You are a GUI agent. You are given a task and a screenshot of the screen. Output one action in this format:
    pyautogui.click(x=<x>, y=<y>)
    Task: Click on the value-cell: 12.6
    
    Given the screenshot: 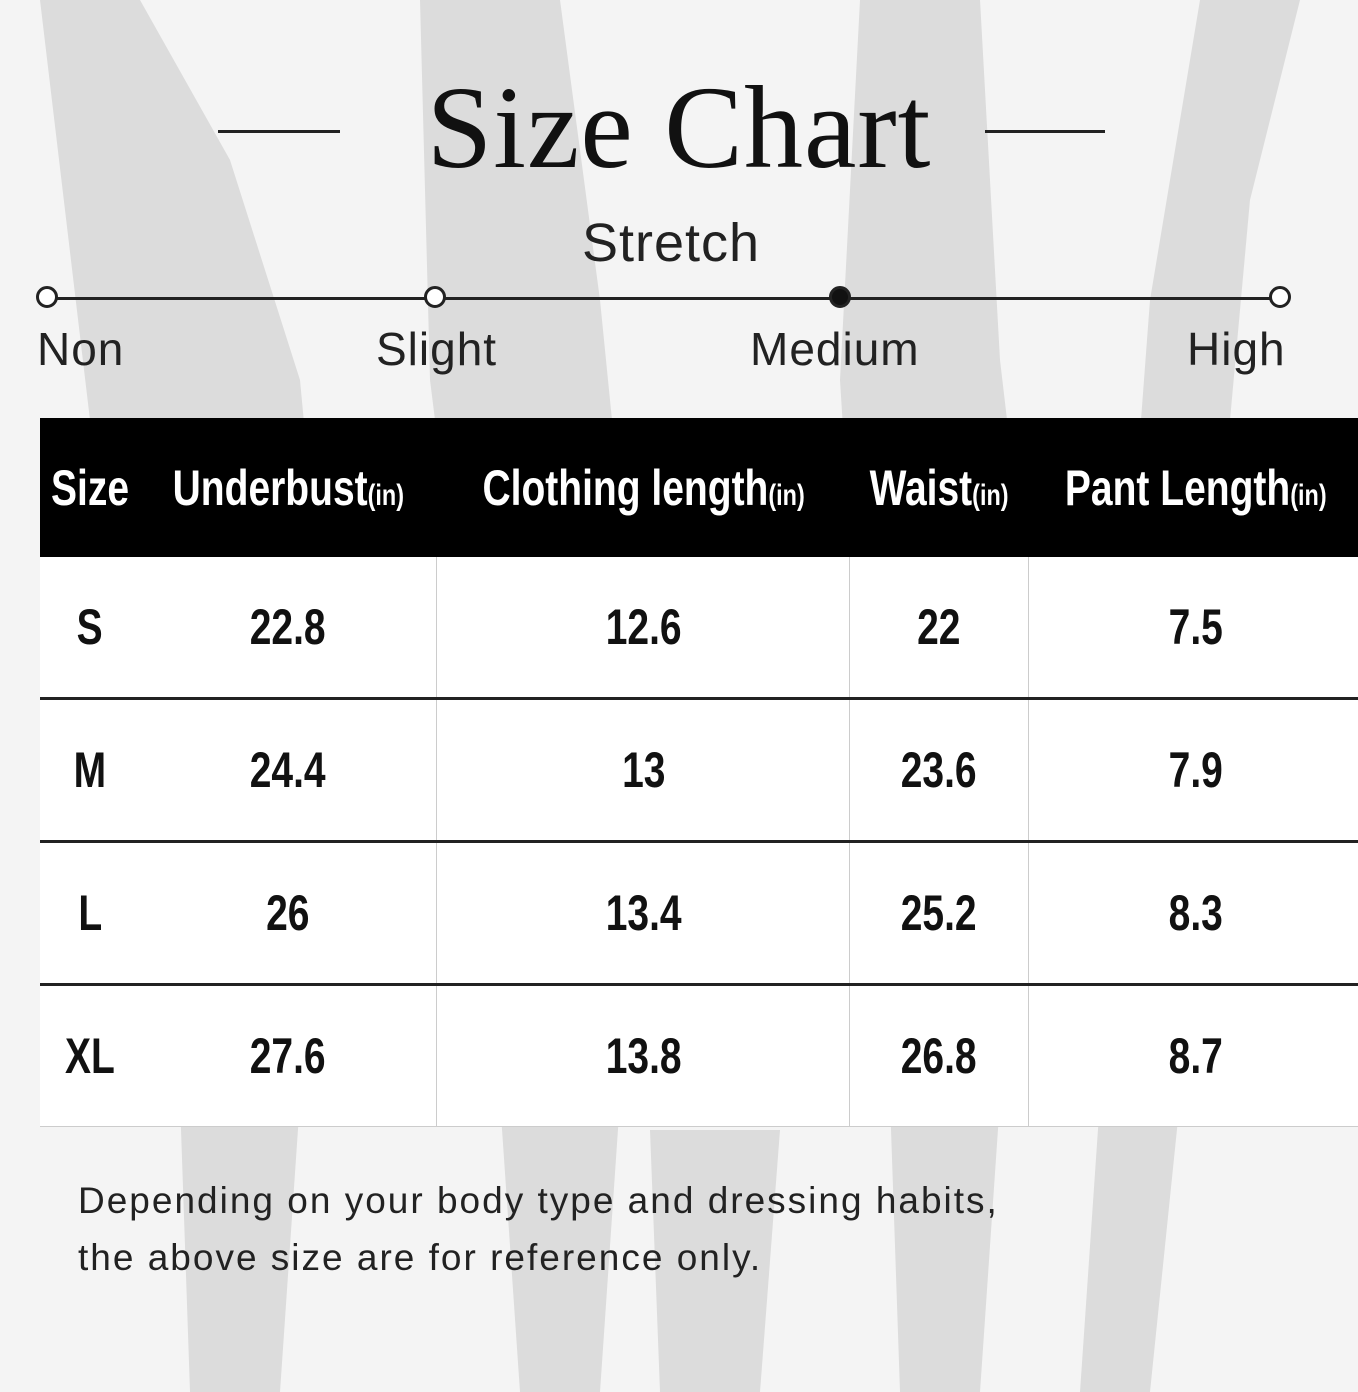 What is the action you would take?
    pyautogui.click(x=643, y=628)
    